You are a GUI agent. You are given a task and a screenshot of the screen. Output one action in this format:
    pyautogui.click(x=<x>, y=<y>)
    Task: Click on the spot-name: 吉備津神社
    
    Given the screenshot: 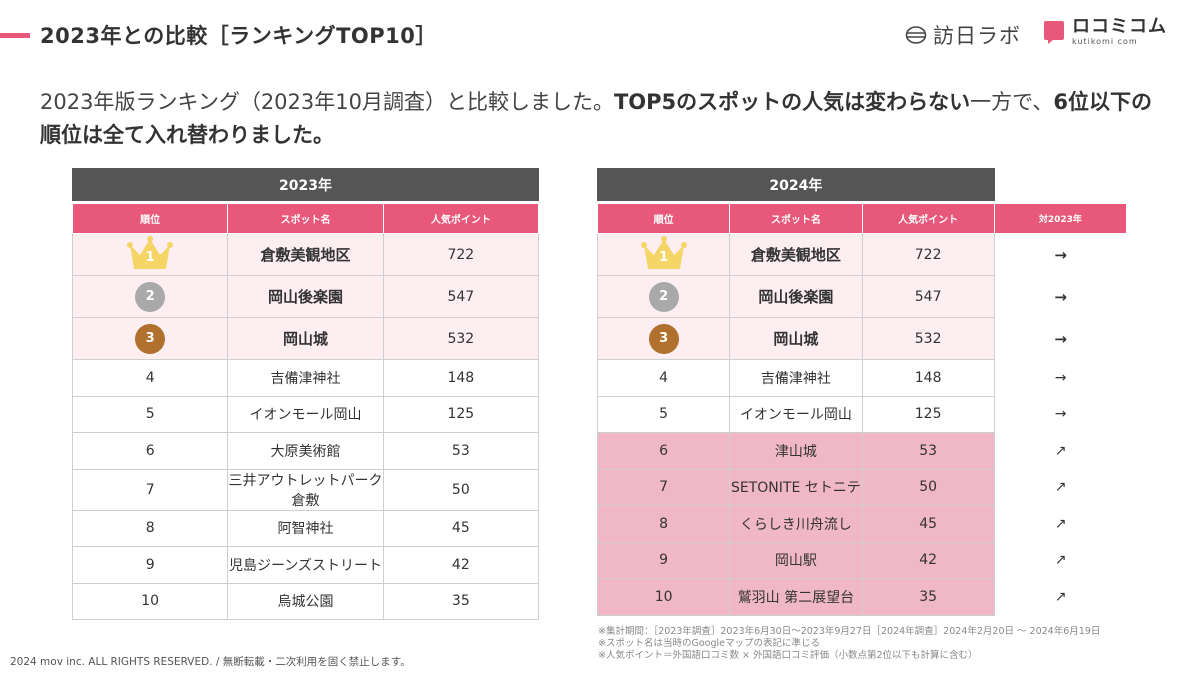 What is the action you would take?
    pyautogui.click(x=305, y=378)
    